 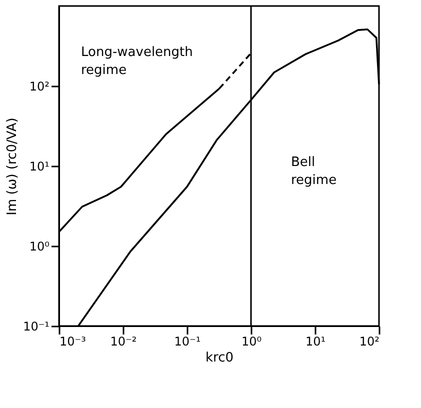 I want to click on y-axis-title: Im (ω) (rc0/VA), so click(x=12, y=167).